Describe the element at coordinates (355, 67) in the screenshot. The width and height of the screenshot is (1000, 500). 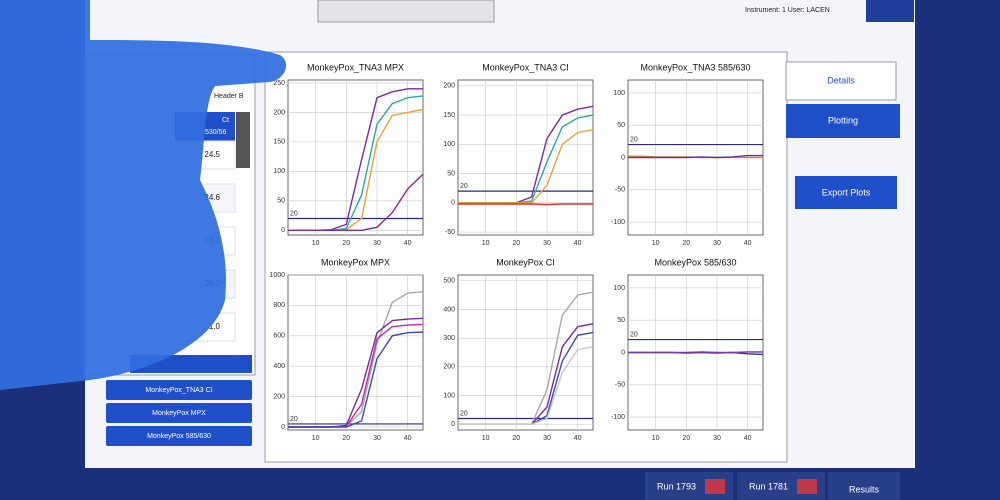
I see `chart-title: MonkeyPox_TNA3 MPX` at that location.